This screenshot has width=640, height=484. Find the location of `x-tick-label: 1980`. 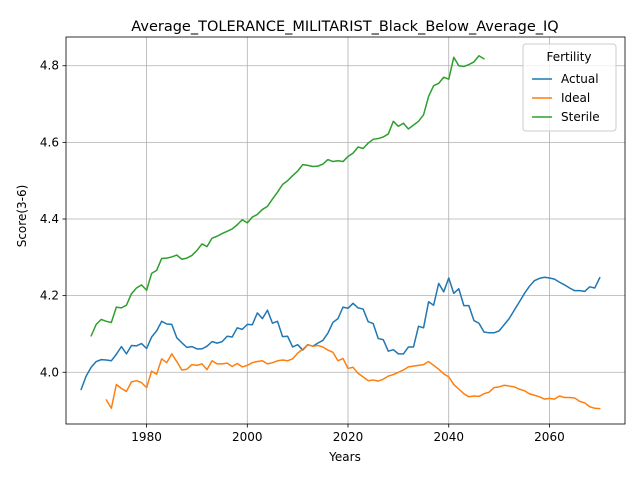

x-tick-label: 1980 is located at coordinates (146, 437).